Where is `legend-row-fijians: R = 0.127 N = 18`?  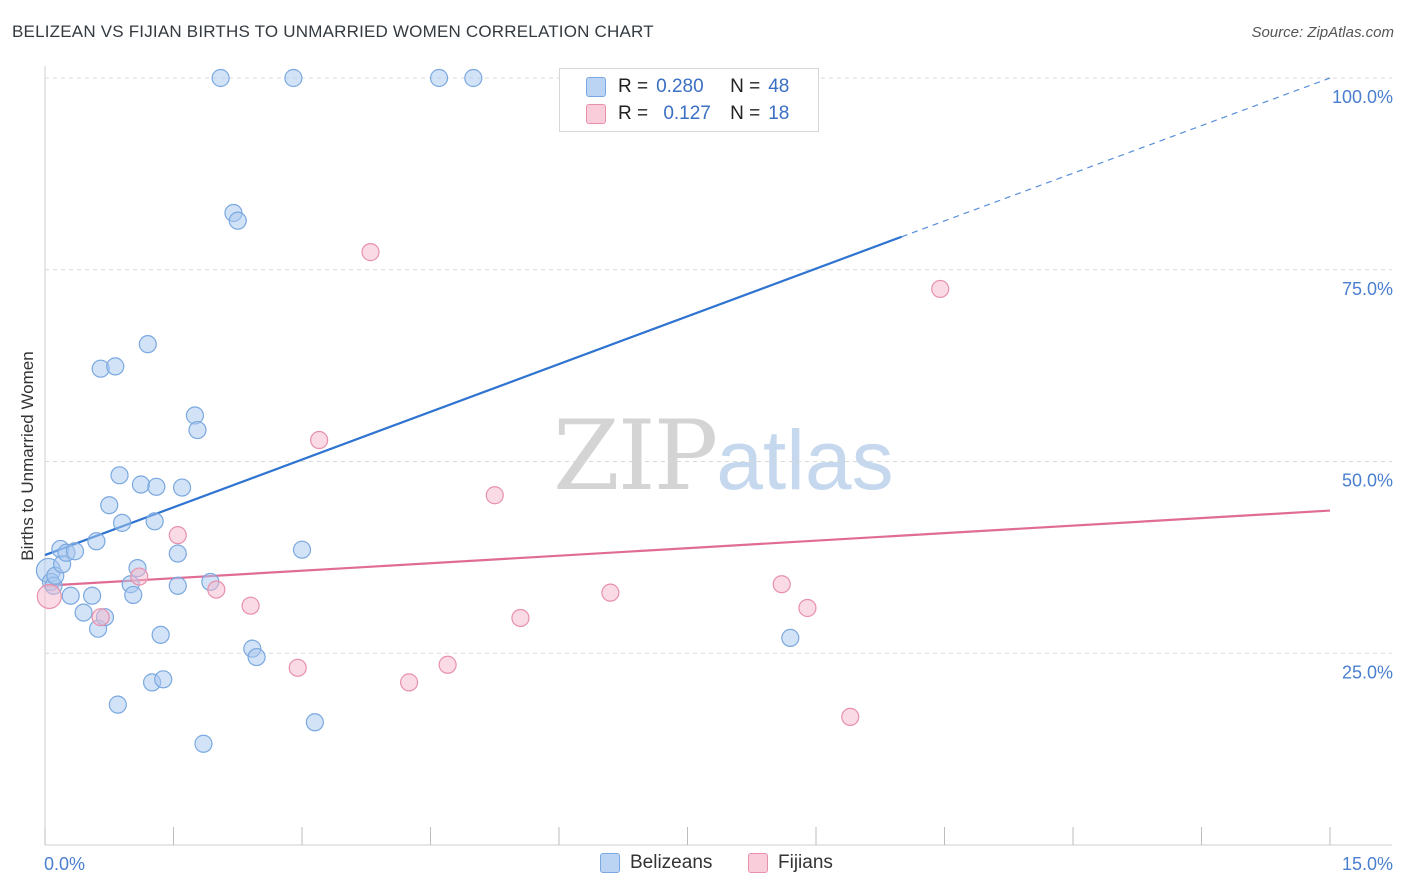
legend-row-fijians: R = 0.127 N = 18 is located at coordinates (687, 114).